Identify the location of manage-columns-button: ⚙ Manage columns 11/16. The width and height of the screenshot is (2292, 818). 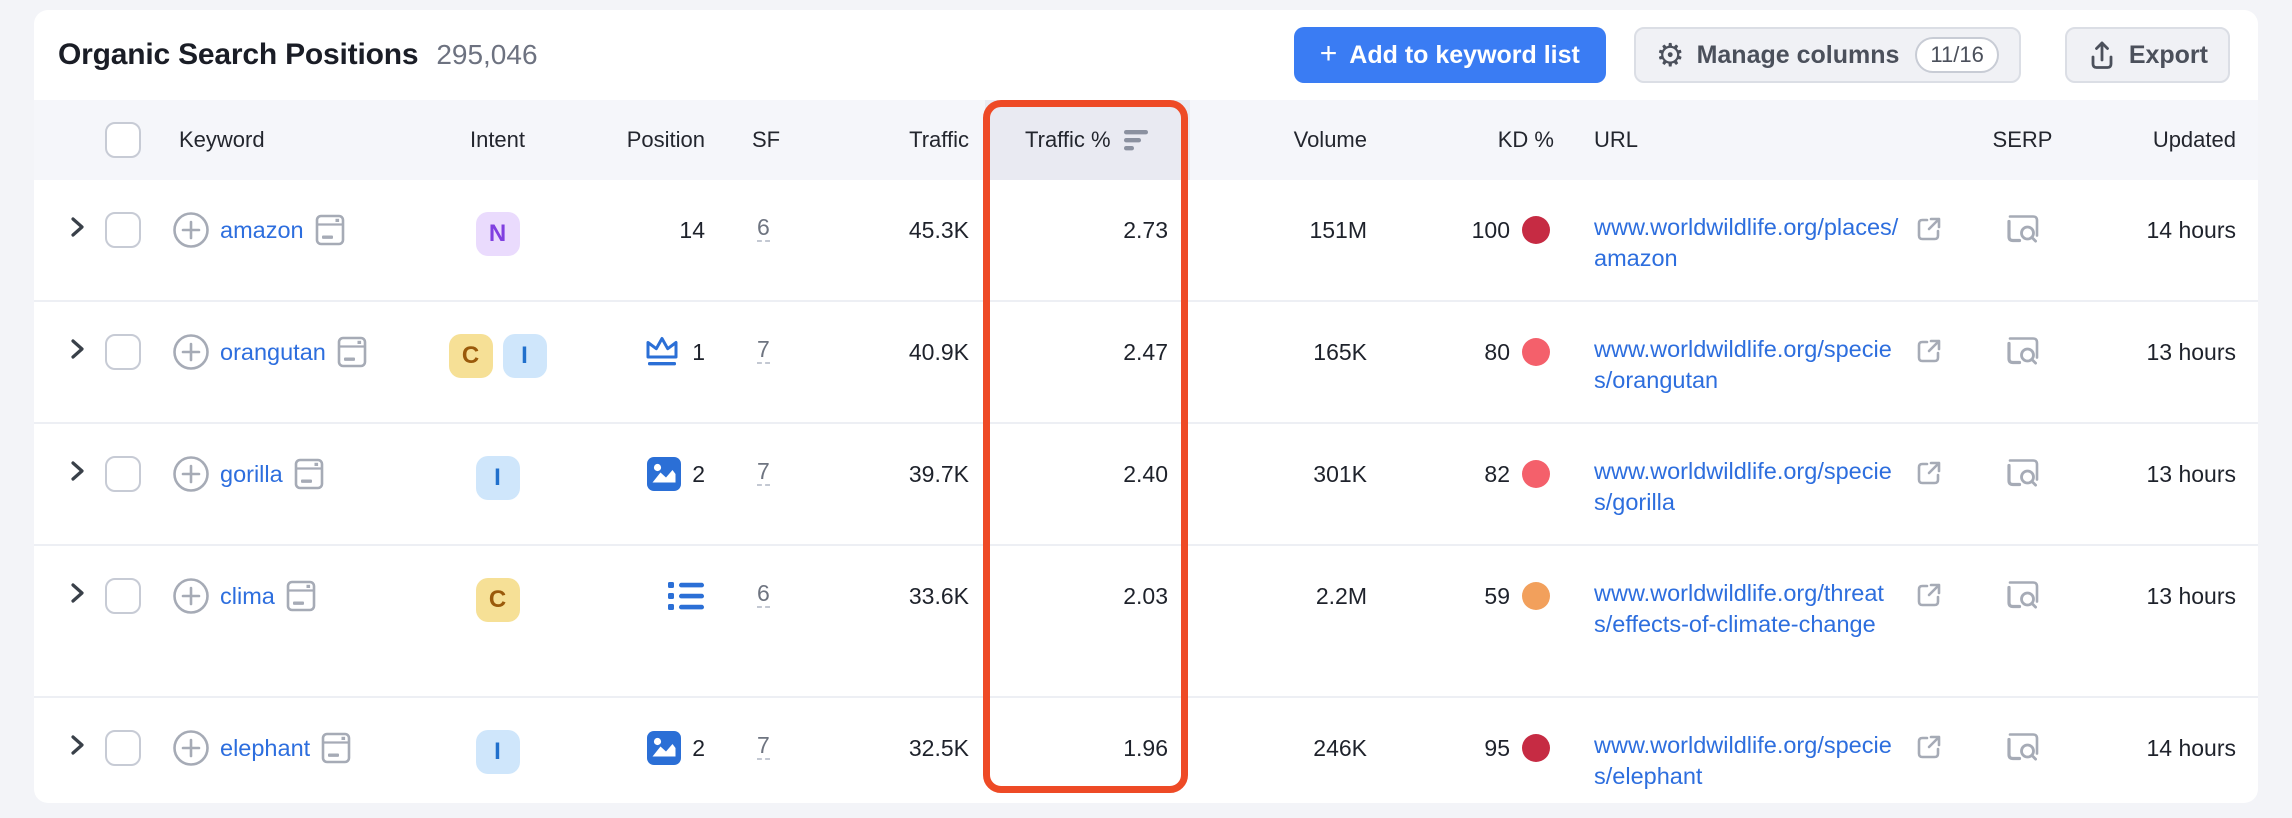
(1827, 55).